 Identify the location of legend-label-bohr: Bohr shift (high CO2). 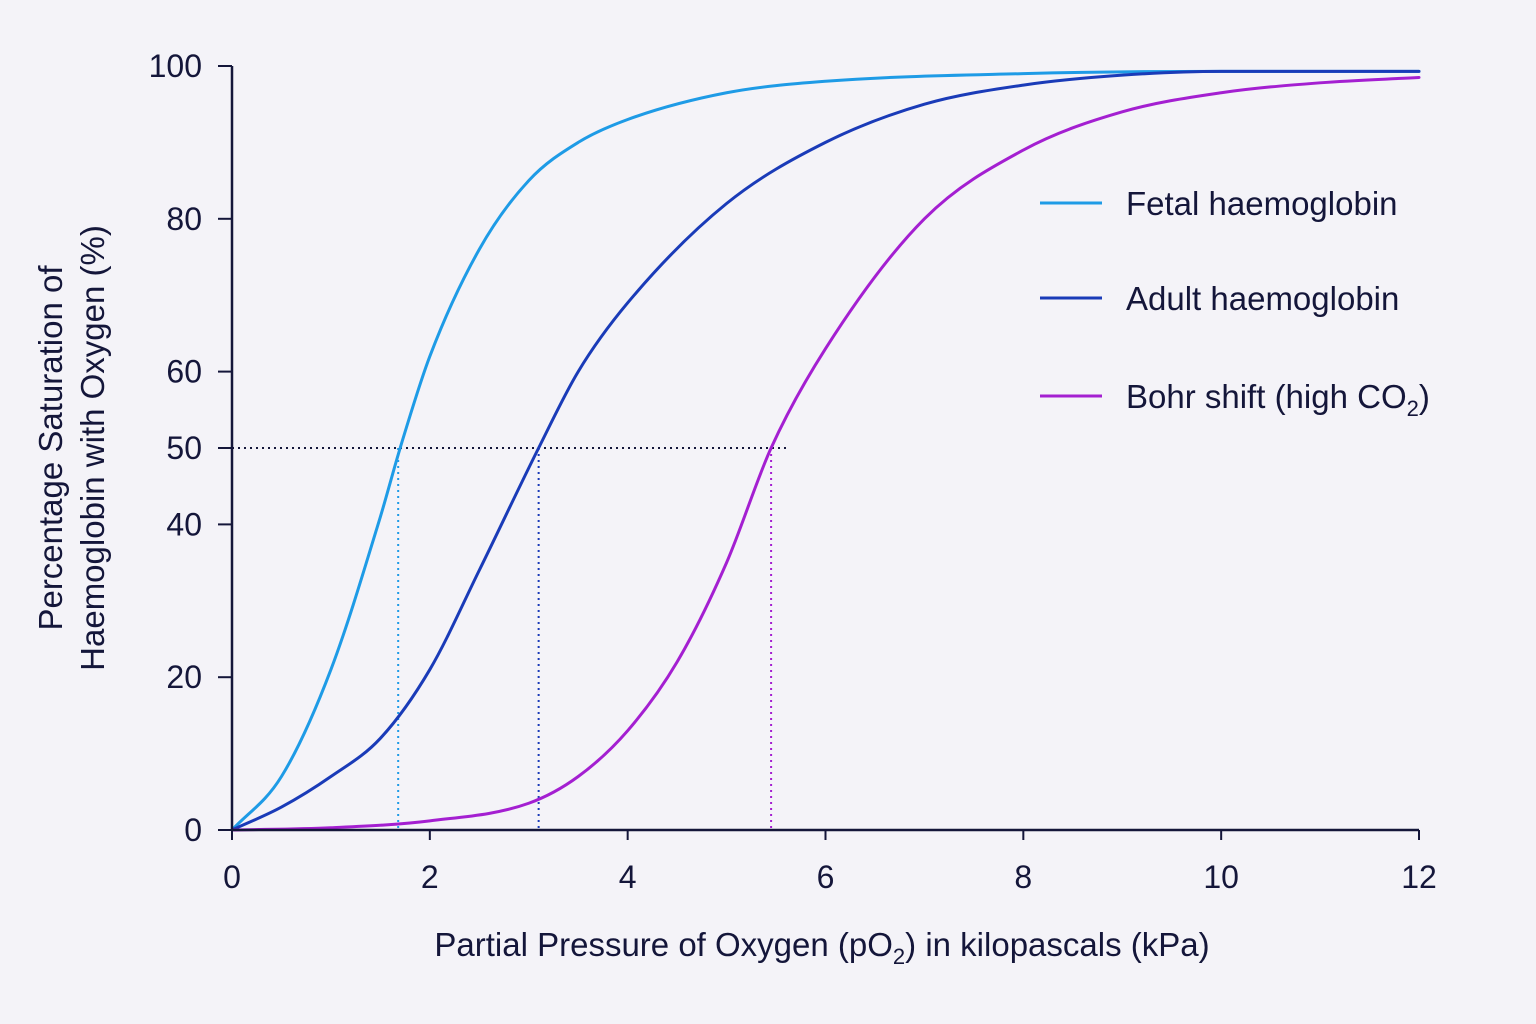
(1278, 399).